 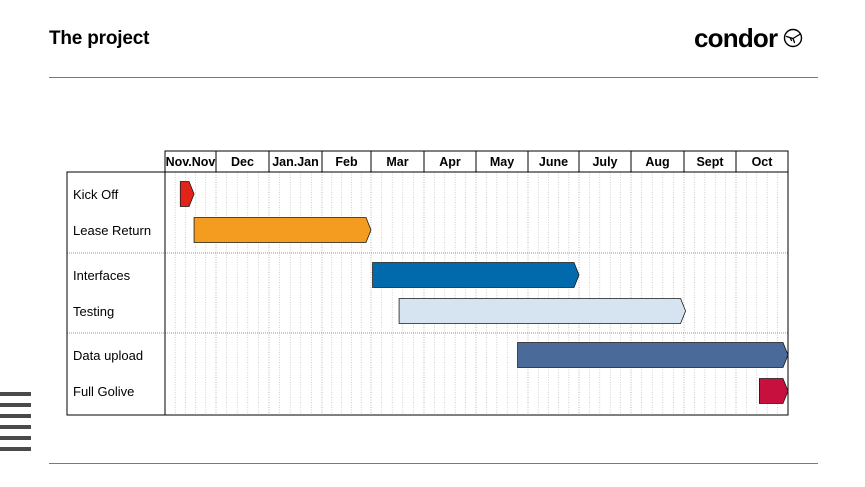 What do you see at coordinates (242, 162) in the screenshot?
I see `month-label: Dec` at bounding box center [242, 162].